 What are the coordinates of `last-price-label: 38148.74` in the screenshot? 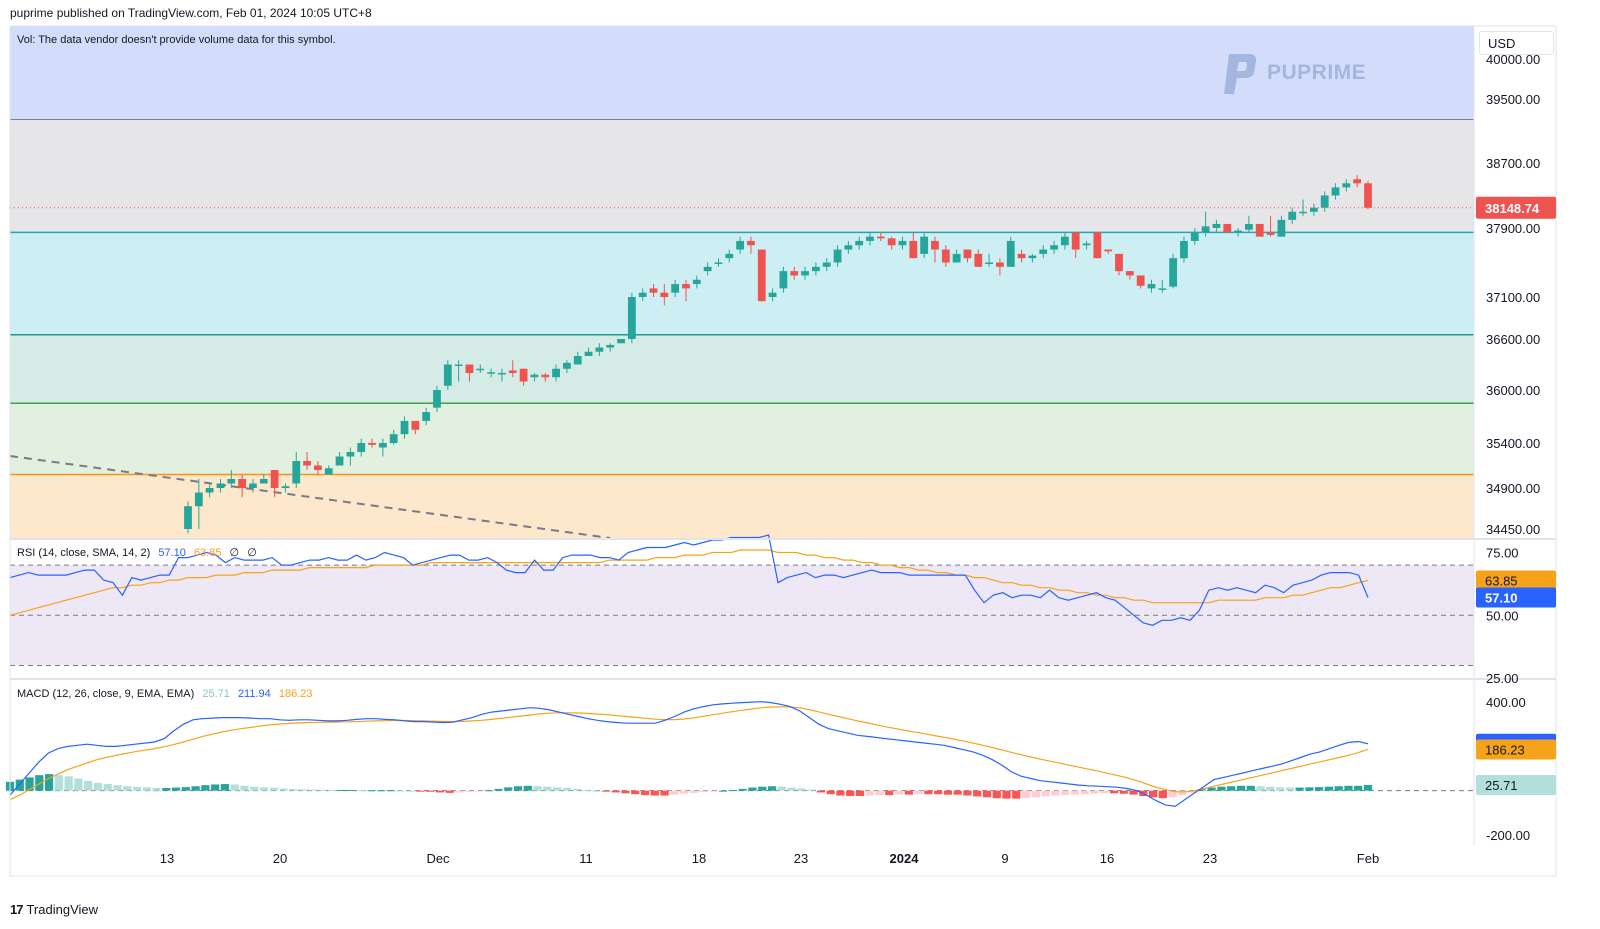 It's located at (1512, 208).